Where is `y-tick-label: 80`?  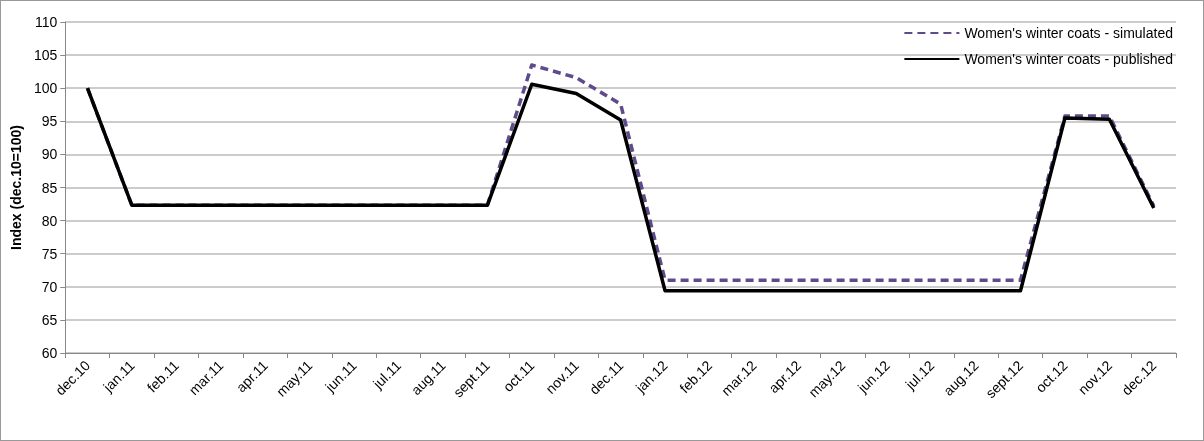
y-tick-label: 80 is located at coordinates (49, 220).